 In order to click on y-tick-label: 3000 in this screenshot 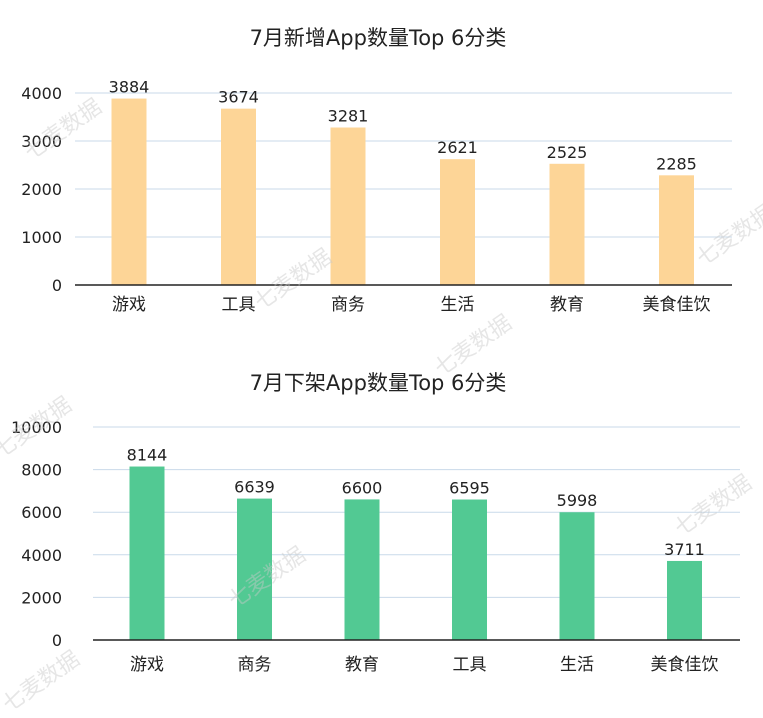, I will do `click(41, 141)`.